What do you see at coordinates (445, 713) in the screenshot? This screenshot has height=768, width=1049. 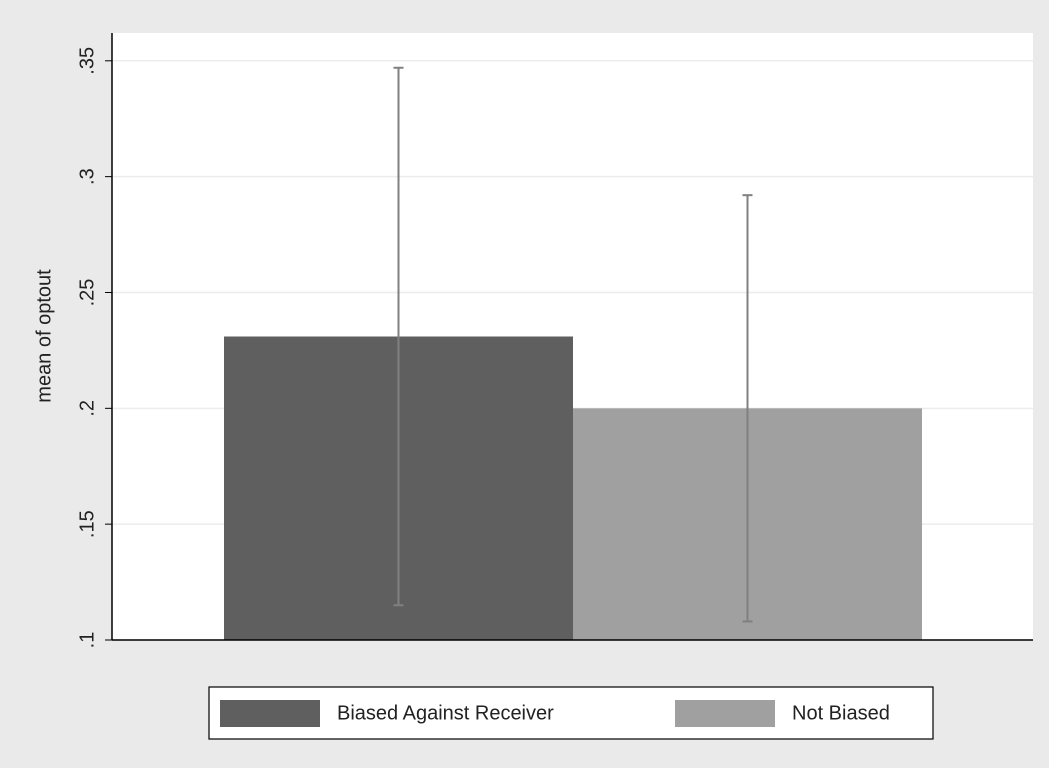 I see `legend-label: Biased Against Receiver` at bounding box center [445, 713].